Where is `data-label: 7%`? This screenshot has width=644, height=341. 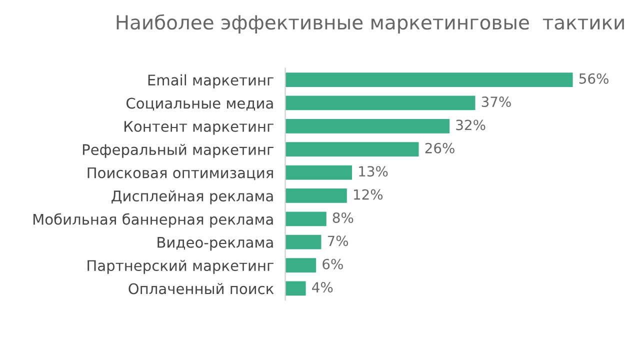
data-label: 7% is located at coordinates (338, 241).